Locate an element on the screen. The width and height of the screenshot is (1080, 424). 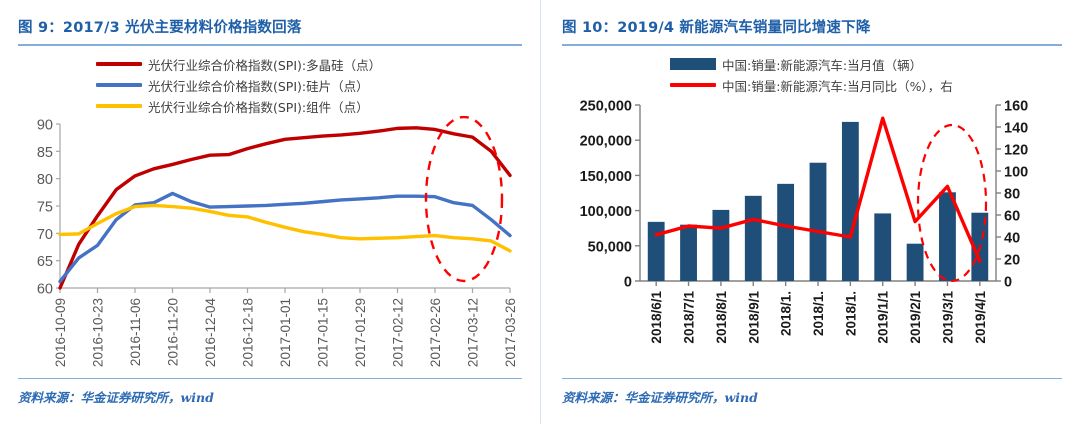
svg-text: 2019/3/1 is located at coordinates (947, 316).